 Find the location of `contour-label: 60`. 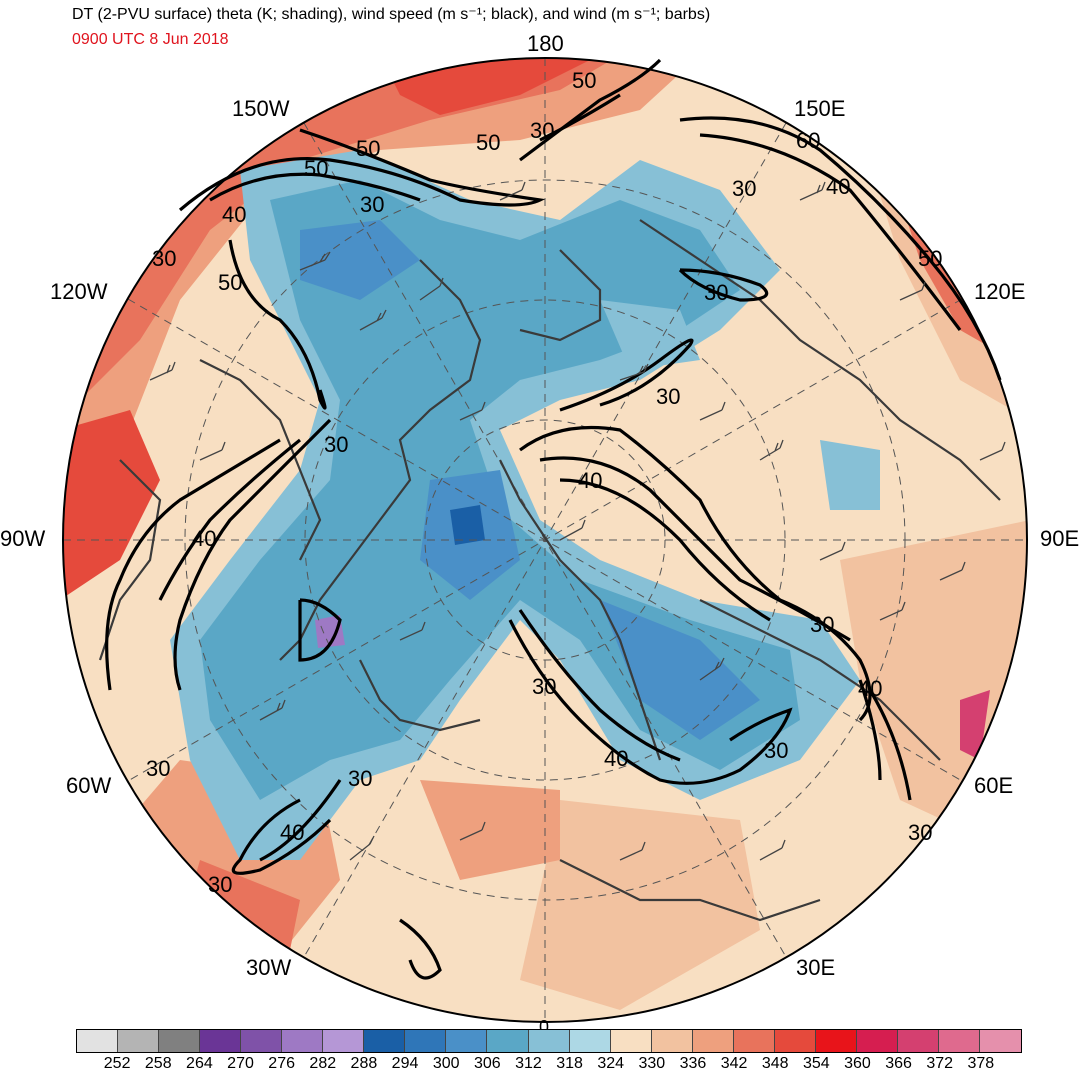

contour-label: 60 is located at coordinates (808, 140).